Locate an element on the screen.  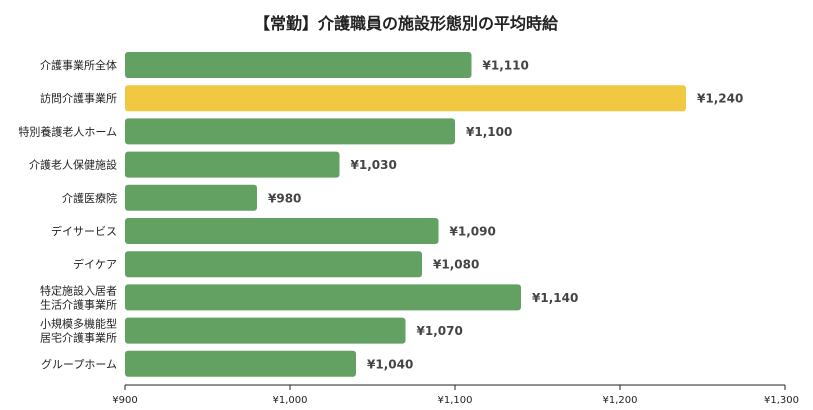
value-label-3: ¥1,100 is located at coordinates (489, 132).